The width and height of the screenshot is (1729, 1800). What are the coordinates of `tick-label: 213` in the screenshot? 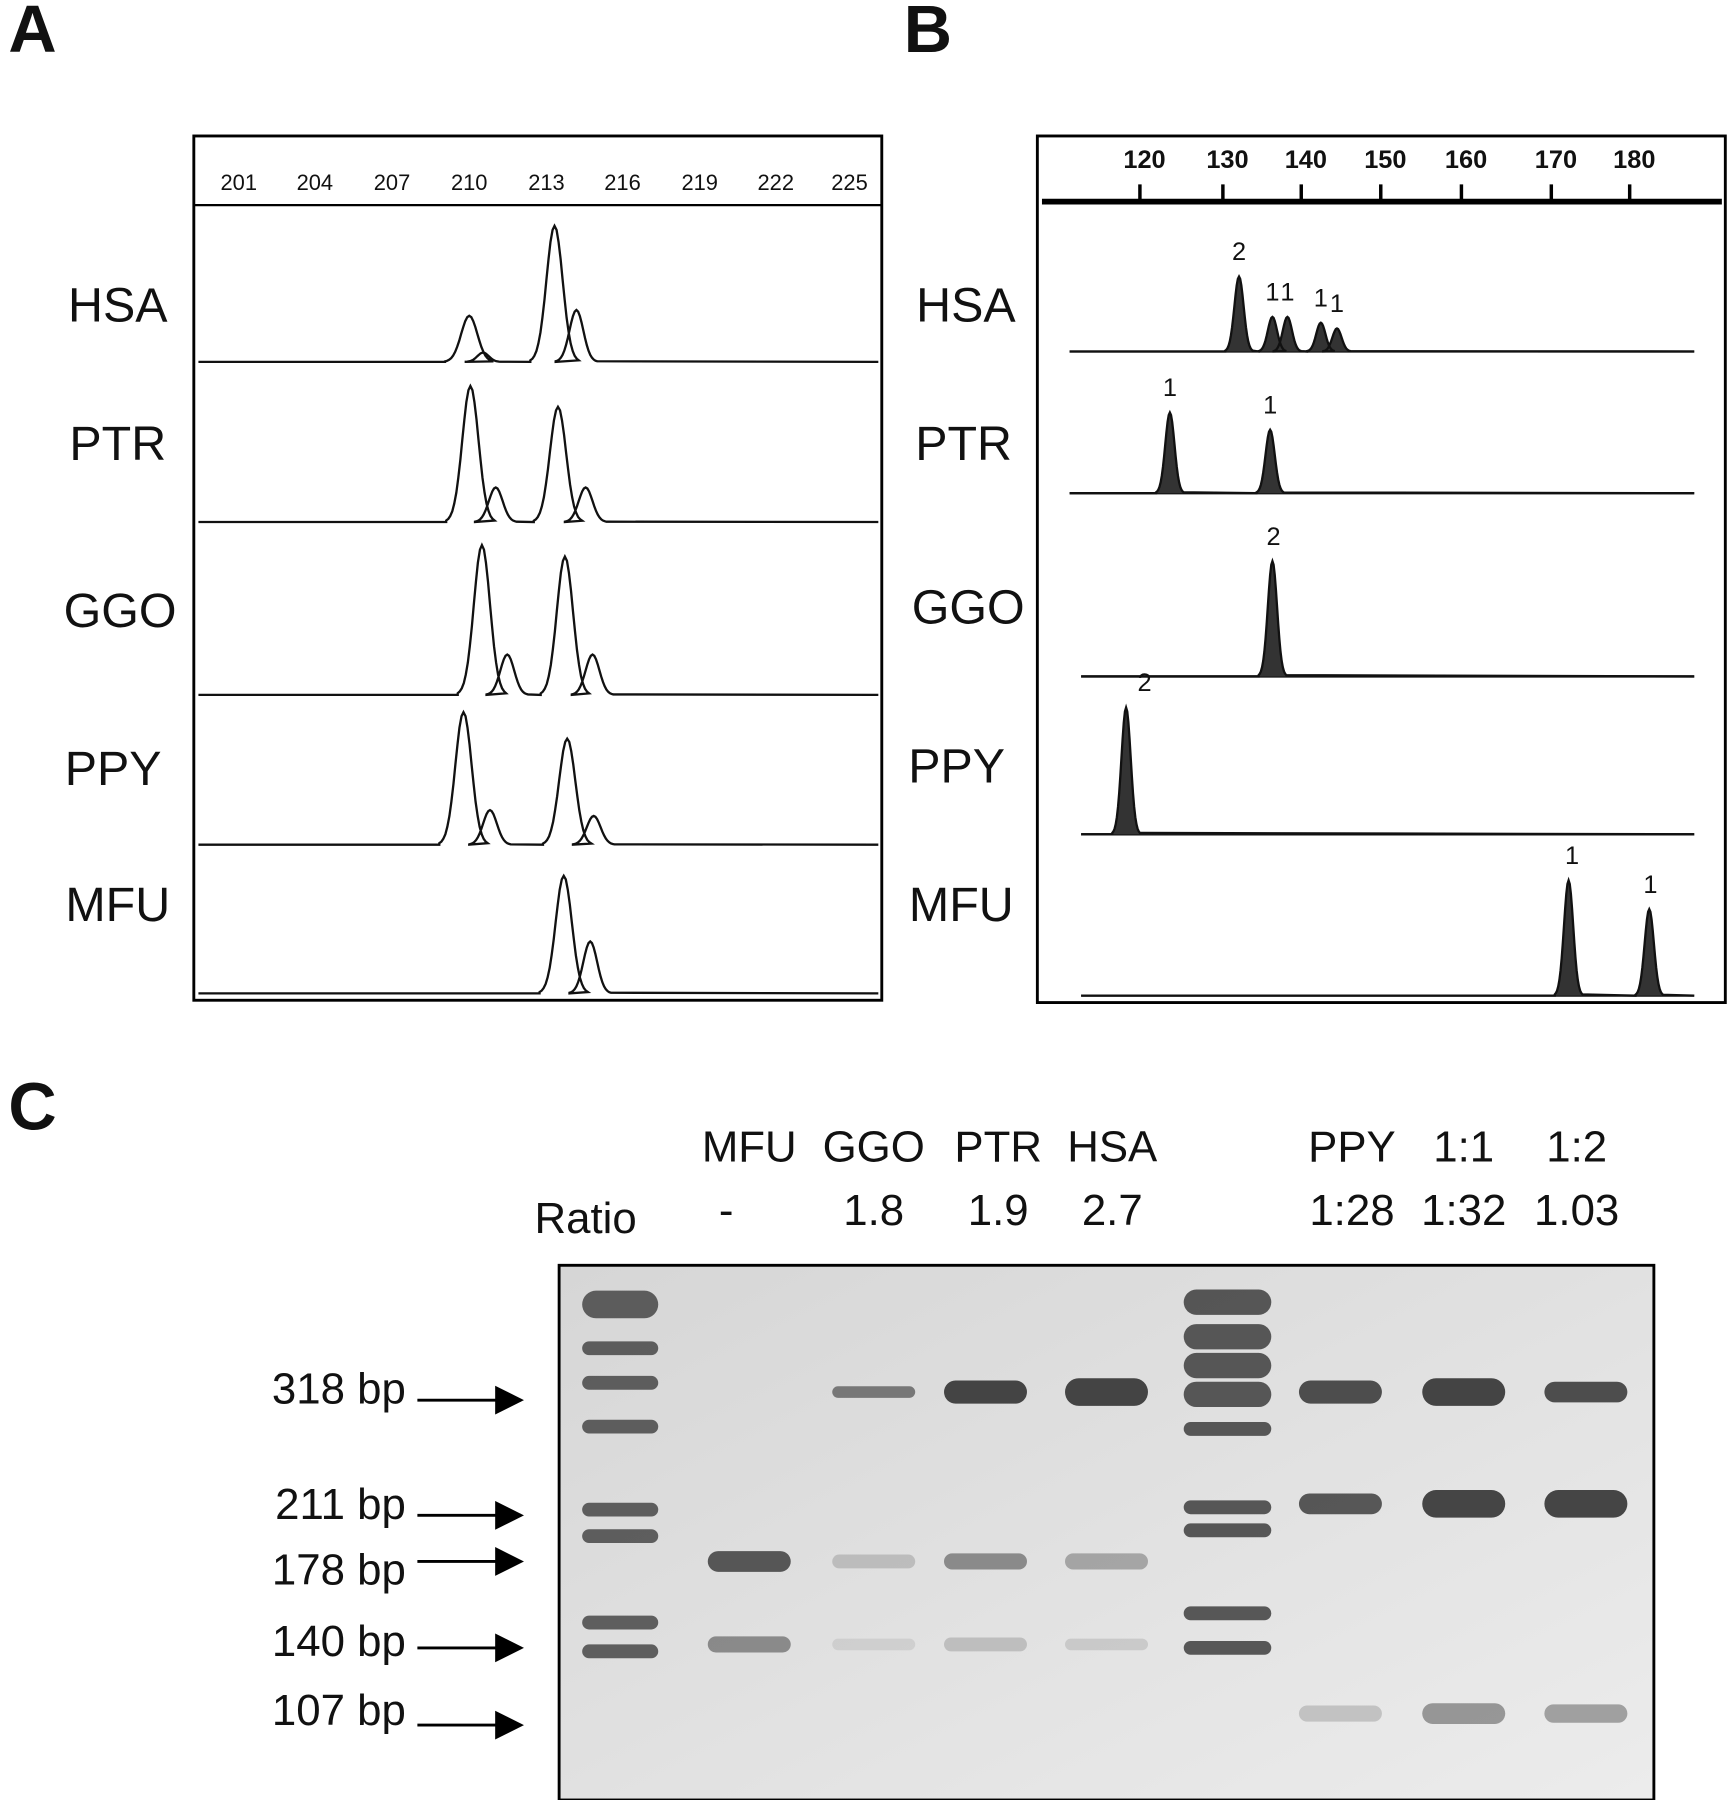 It's located at (546, 182).